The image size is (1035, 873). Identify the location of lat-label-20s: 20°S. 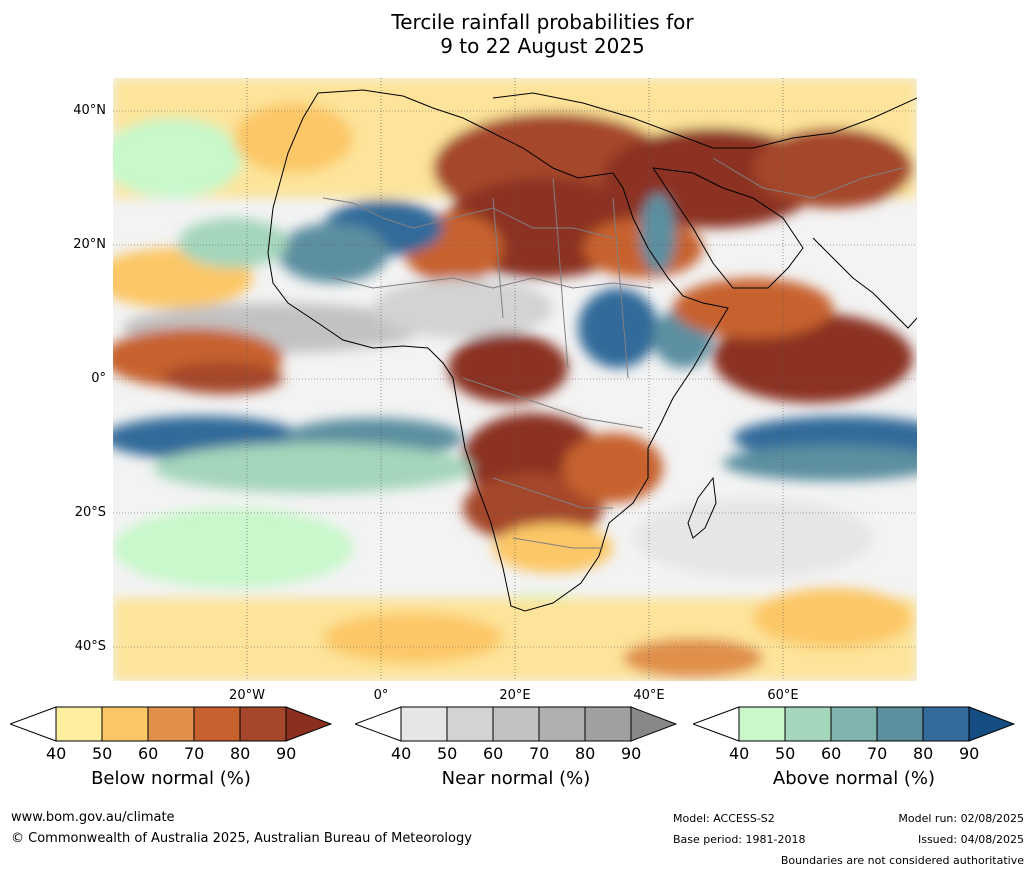
(90, 512).